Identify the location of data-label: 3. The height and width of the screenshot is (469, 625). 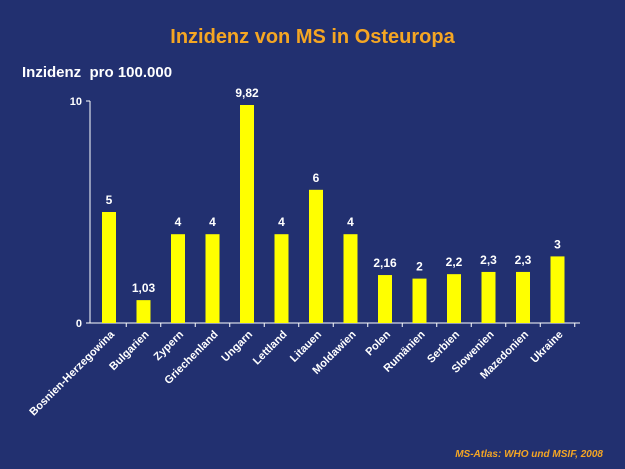
(557, 244).